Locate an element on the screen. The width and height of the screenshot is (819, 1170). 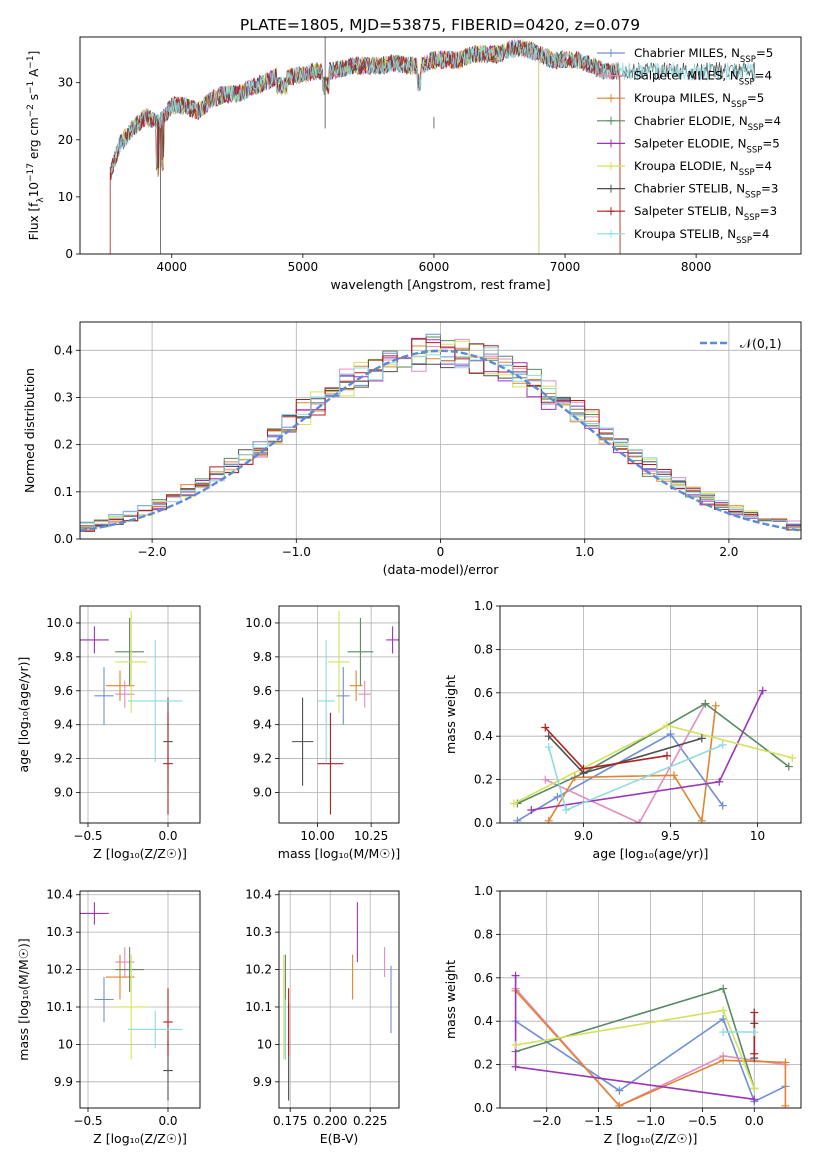
y-label-part: ] is located at coordinates (34, 53).